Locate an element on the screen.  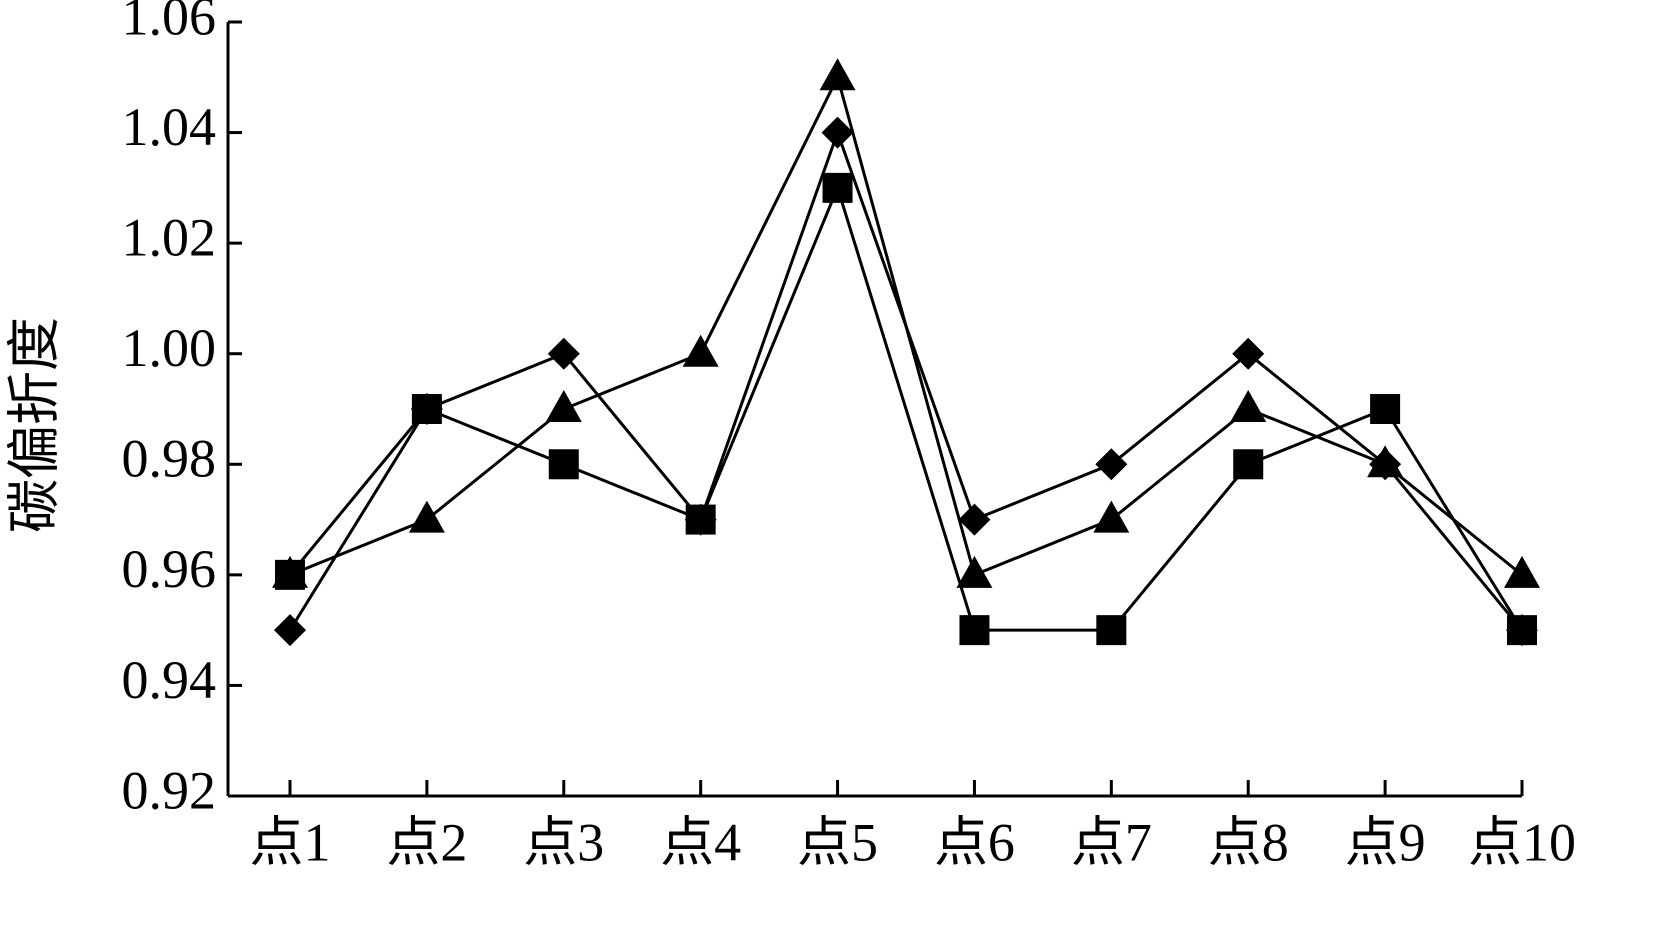
x-tick-label: 点6 is located at coordinates (974, 842).